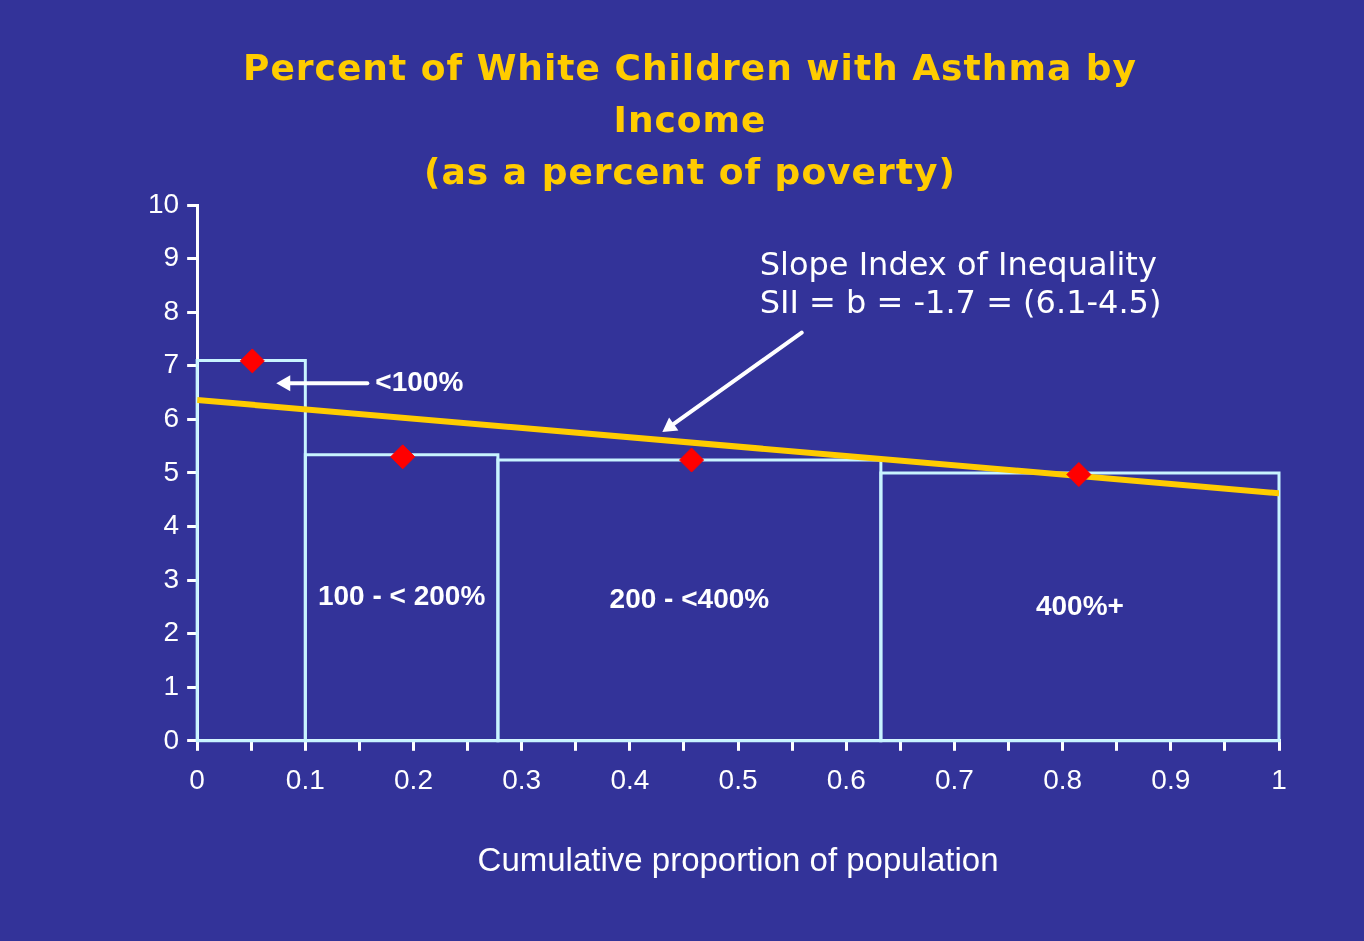 Image resolution: width=1364 pixels, height=941 pixels. I want to click on x-tick-label: 0.5, so click(738, 780).